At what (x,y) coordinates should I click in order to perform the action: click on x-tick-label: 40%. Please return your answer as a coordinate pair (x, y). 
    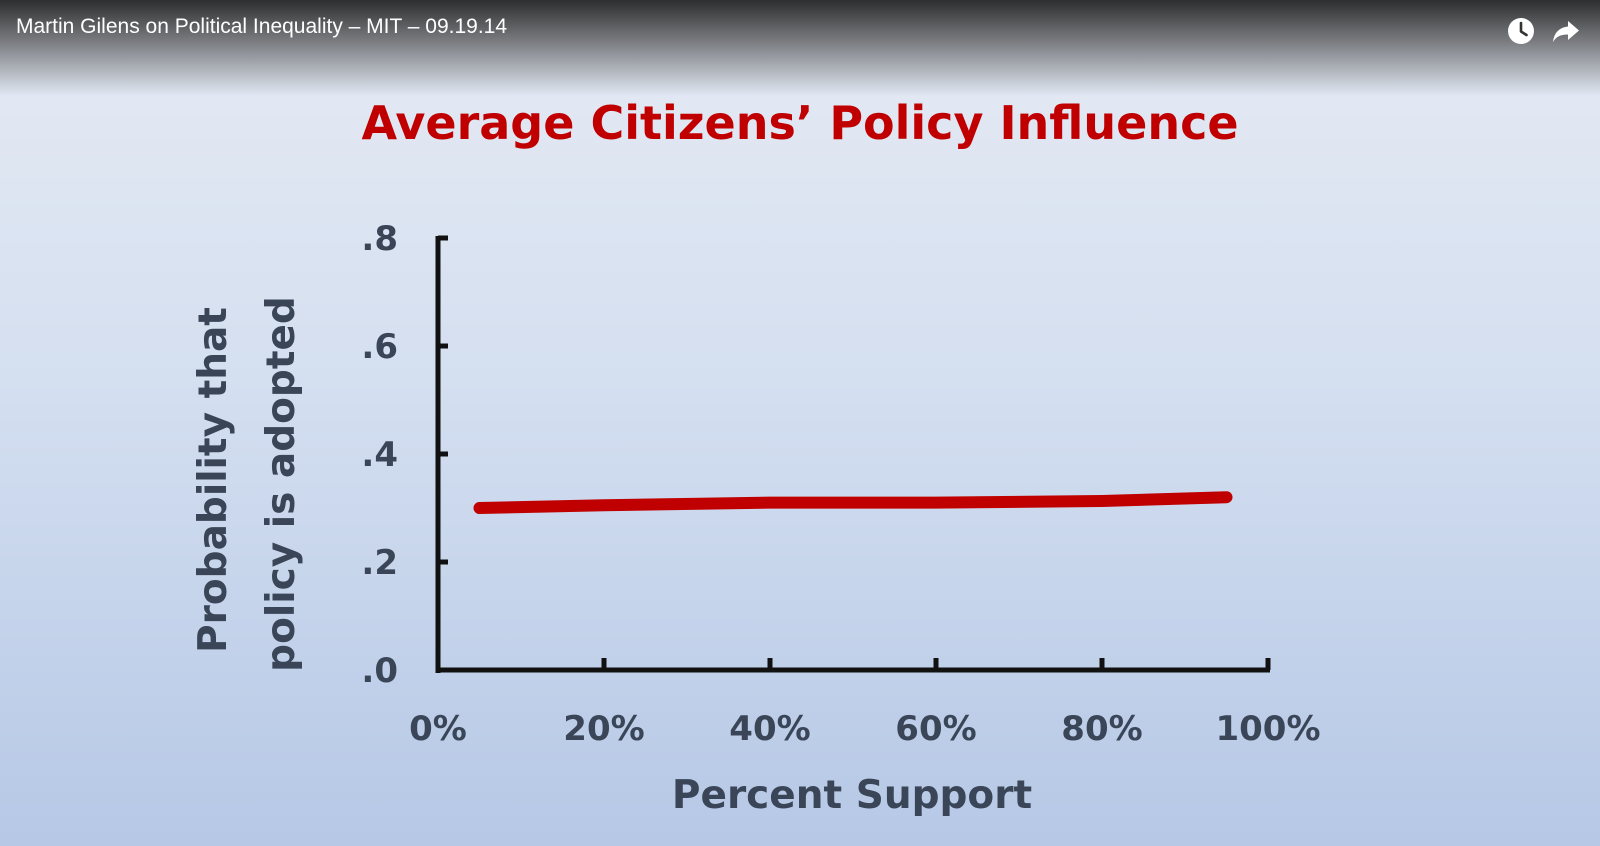
    Looking at the image, I should click on (769, 729).